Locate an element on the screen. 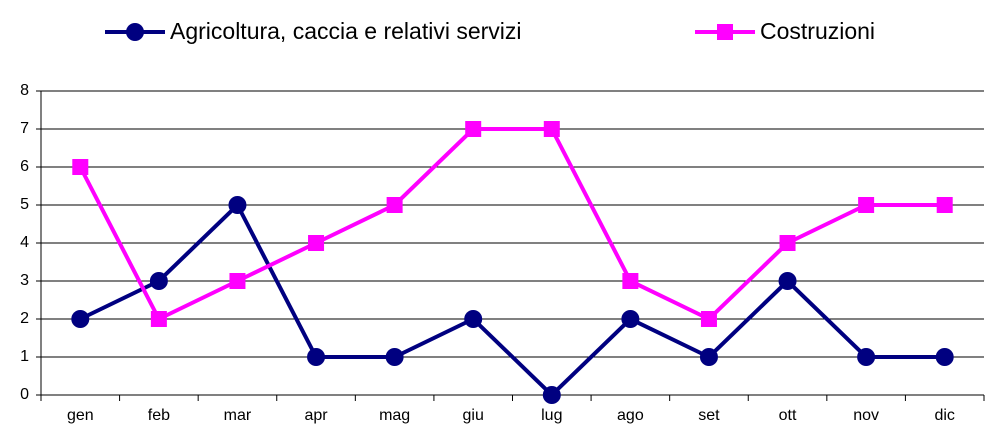  x-tick-label: set is located at coordinates (709, 415).